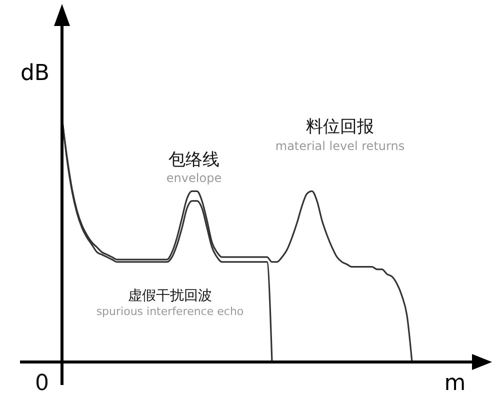  What do you see at coordinates (340, 146) in the screenshot?
I see `annotation: material level returns` at bounding box center [340, 146].